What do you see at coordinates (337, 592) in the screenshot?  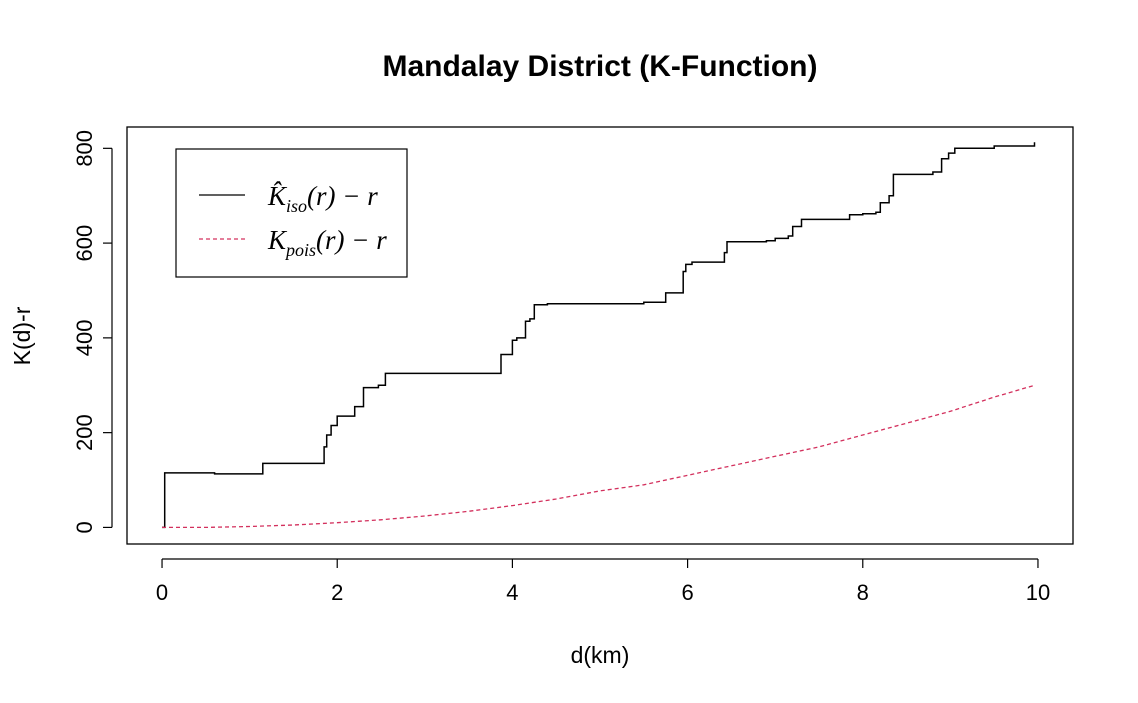 I see `x-tick-label: 2` at bounding box center [337, 592].